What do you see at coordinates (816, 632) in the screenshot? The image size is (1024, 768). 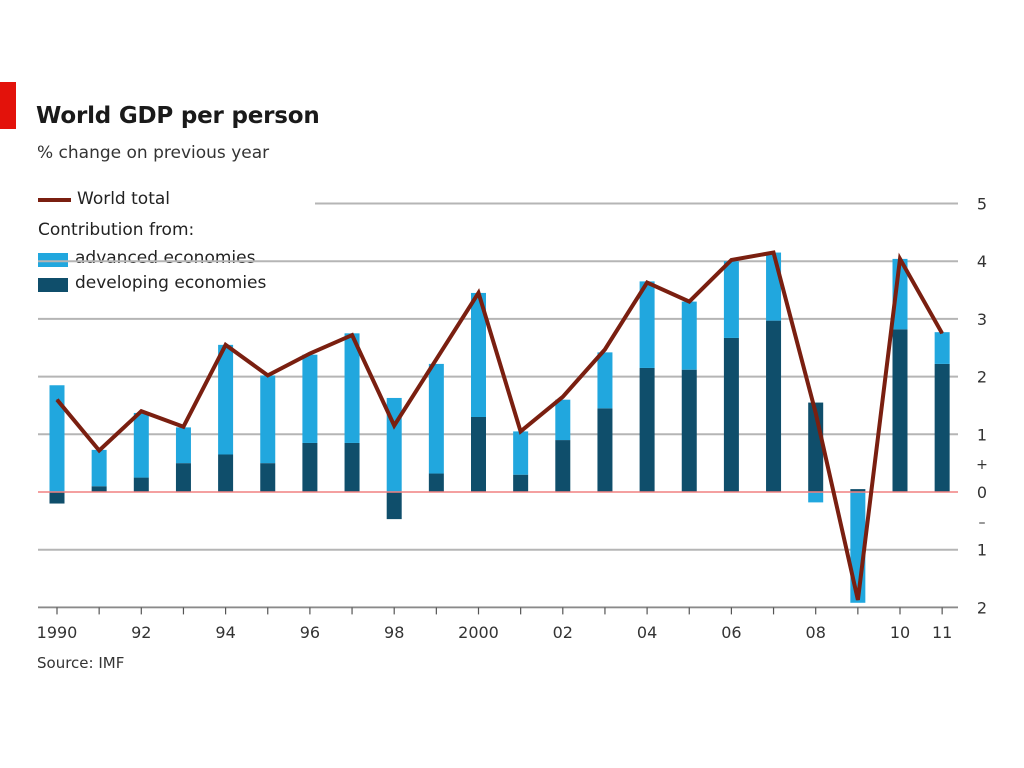 I see `x-tick-label: 08` at bounding box center [816, 632].